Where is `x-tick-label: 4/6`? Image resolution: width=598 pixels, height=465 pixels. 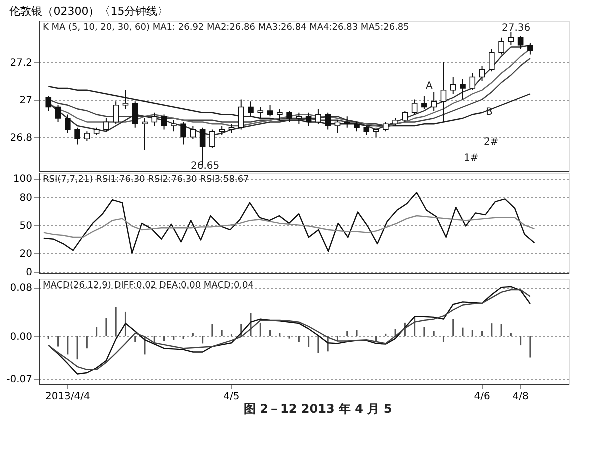
x-tick-label: 4/6 is located at coordinates (482, 397).